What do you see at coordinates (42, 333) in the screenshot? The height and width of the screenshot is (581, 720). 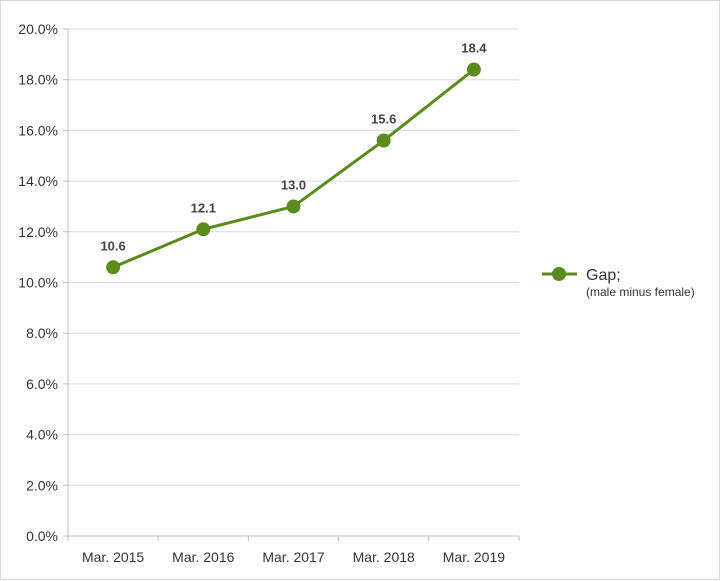 I see `y-tick-label: 8.0%` at bounding box center [42, 333].